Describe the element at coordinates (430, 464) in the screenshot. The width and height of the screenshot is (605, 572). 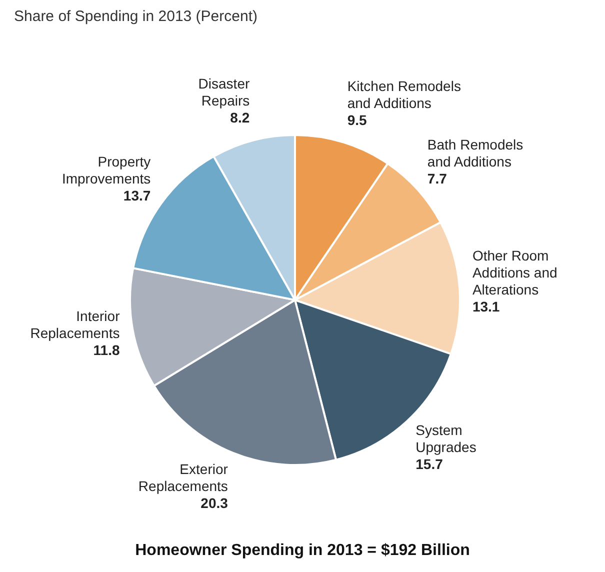
I see `data-label: 15.7` at that location.